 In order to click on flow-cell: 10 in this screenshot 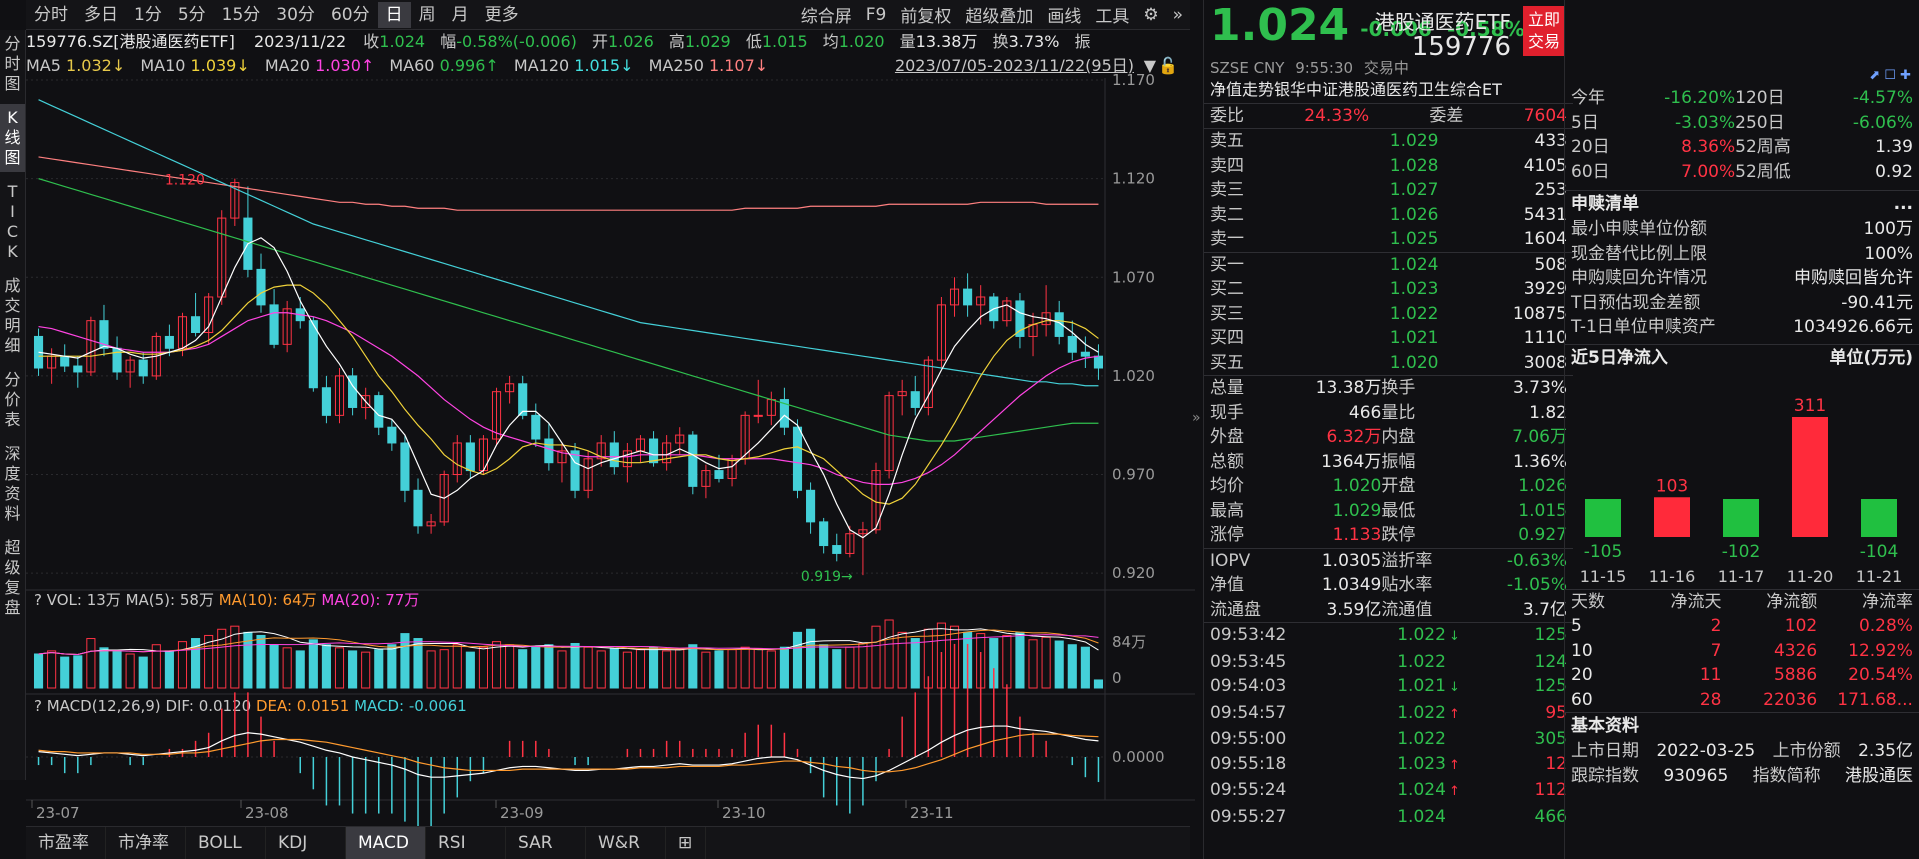, I will do `click(1582, 650)`.